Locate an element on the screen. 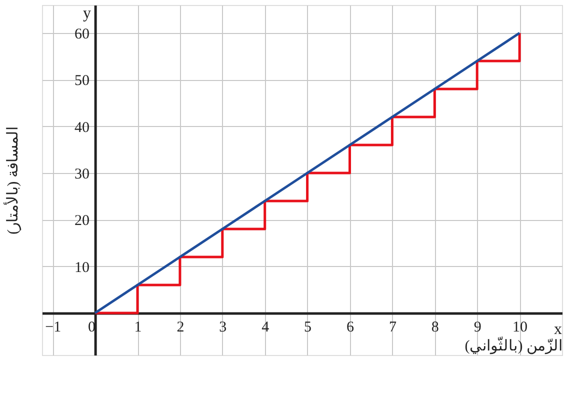  y-tick-label: 60 is located at coordinates (82, 34).